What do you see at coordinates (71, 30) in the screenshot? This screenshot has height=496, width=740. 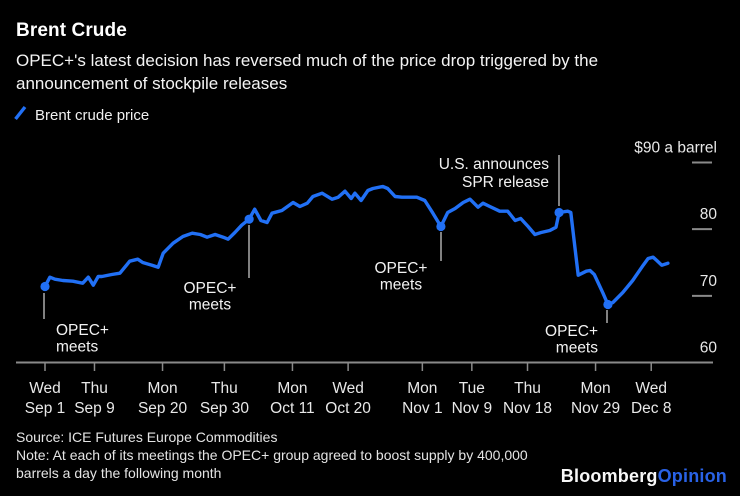 I see `chart-title: Brent Crude` at bounding box center [71, 30].